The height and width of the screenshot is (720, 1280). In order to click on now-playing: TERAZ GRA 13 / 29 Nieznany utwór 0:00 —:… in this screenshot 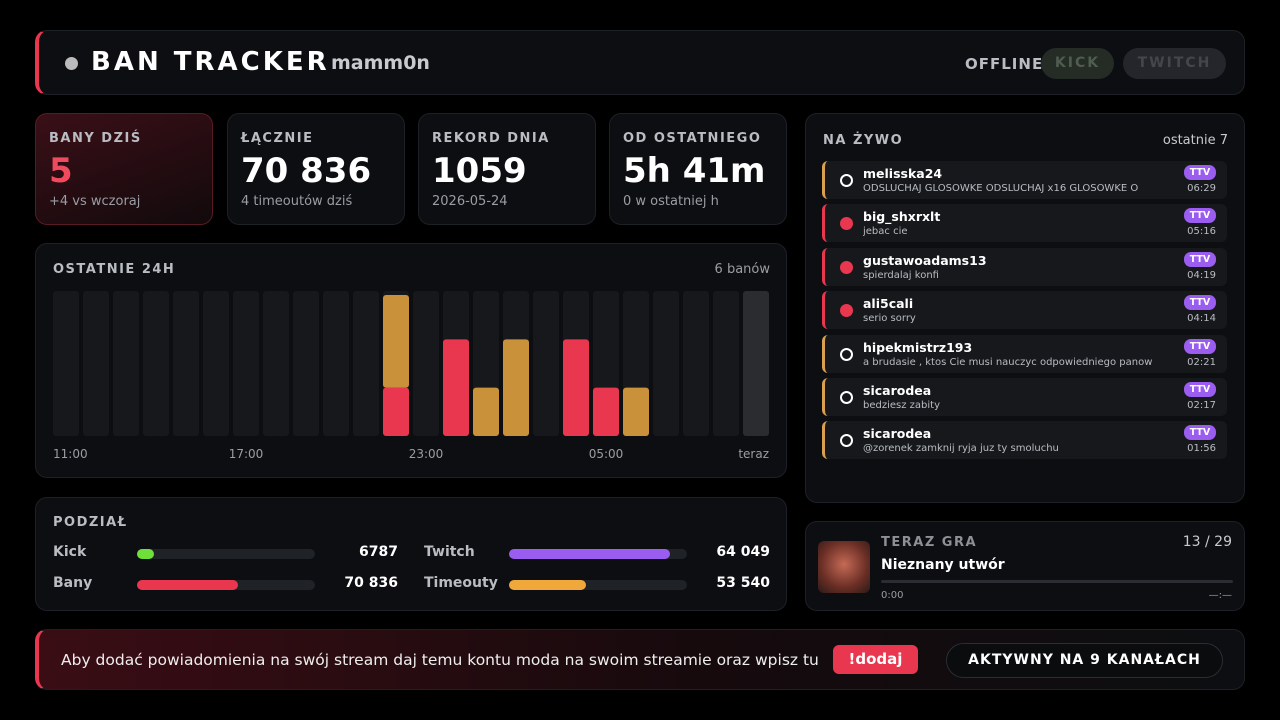, I will do `click(1025, 566)`.